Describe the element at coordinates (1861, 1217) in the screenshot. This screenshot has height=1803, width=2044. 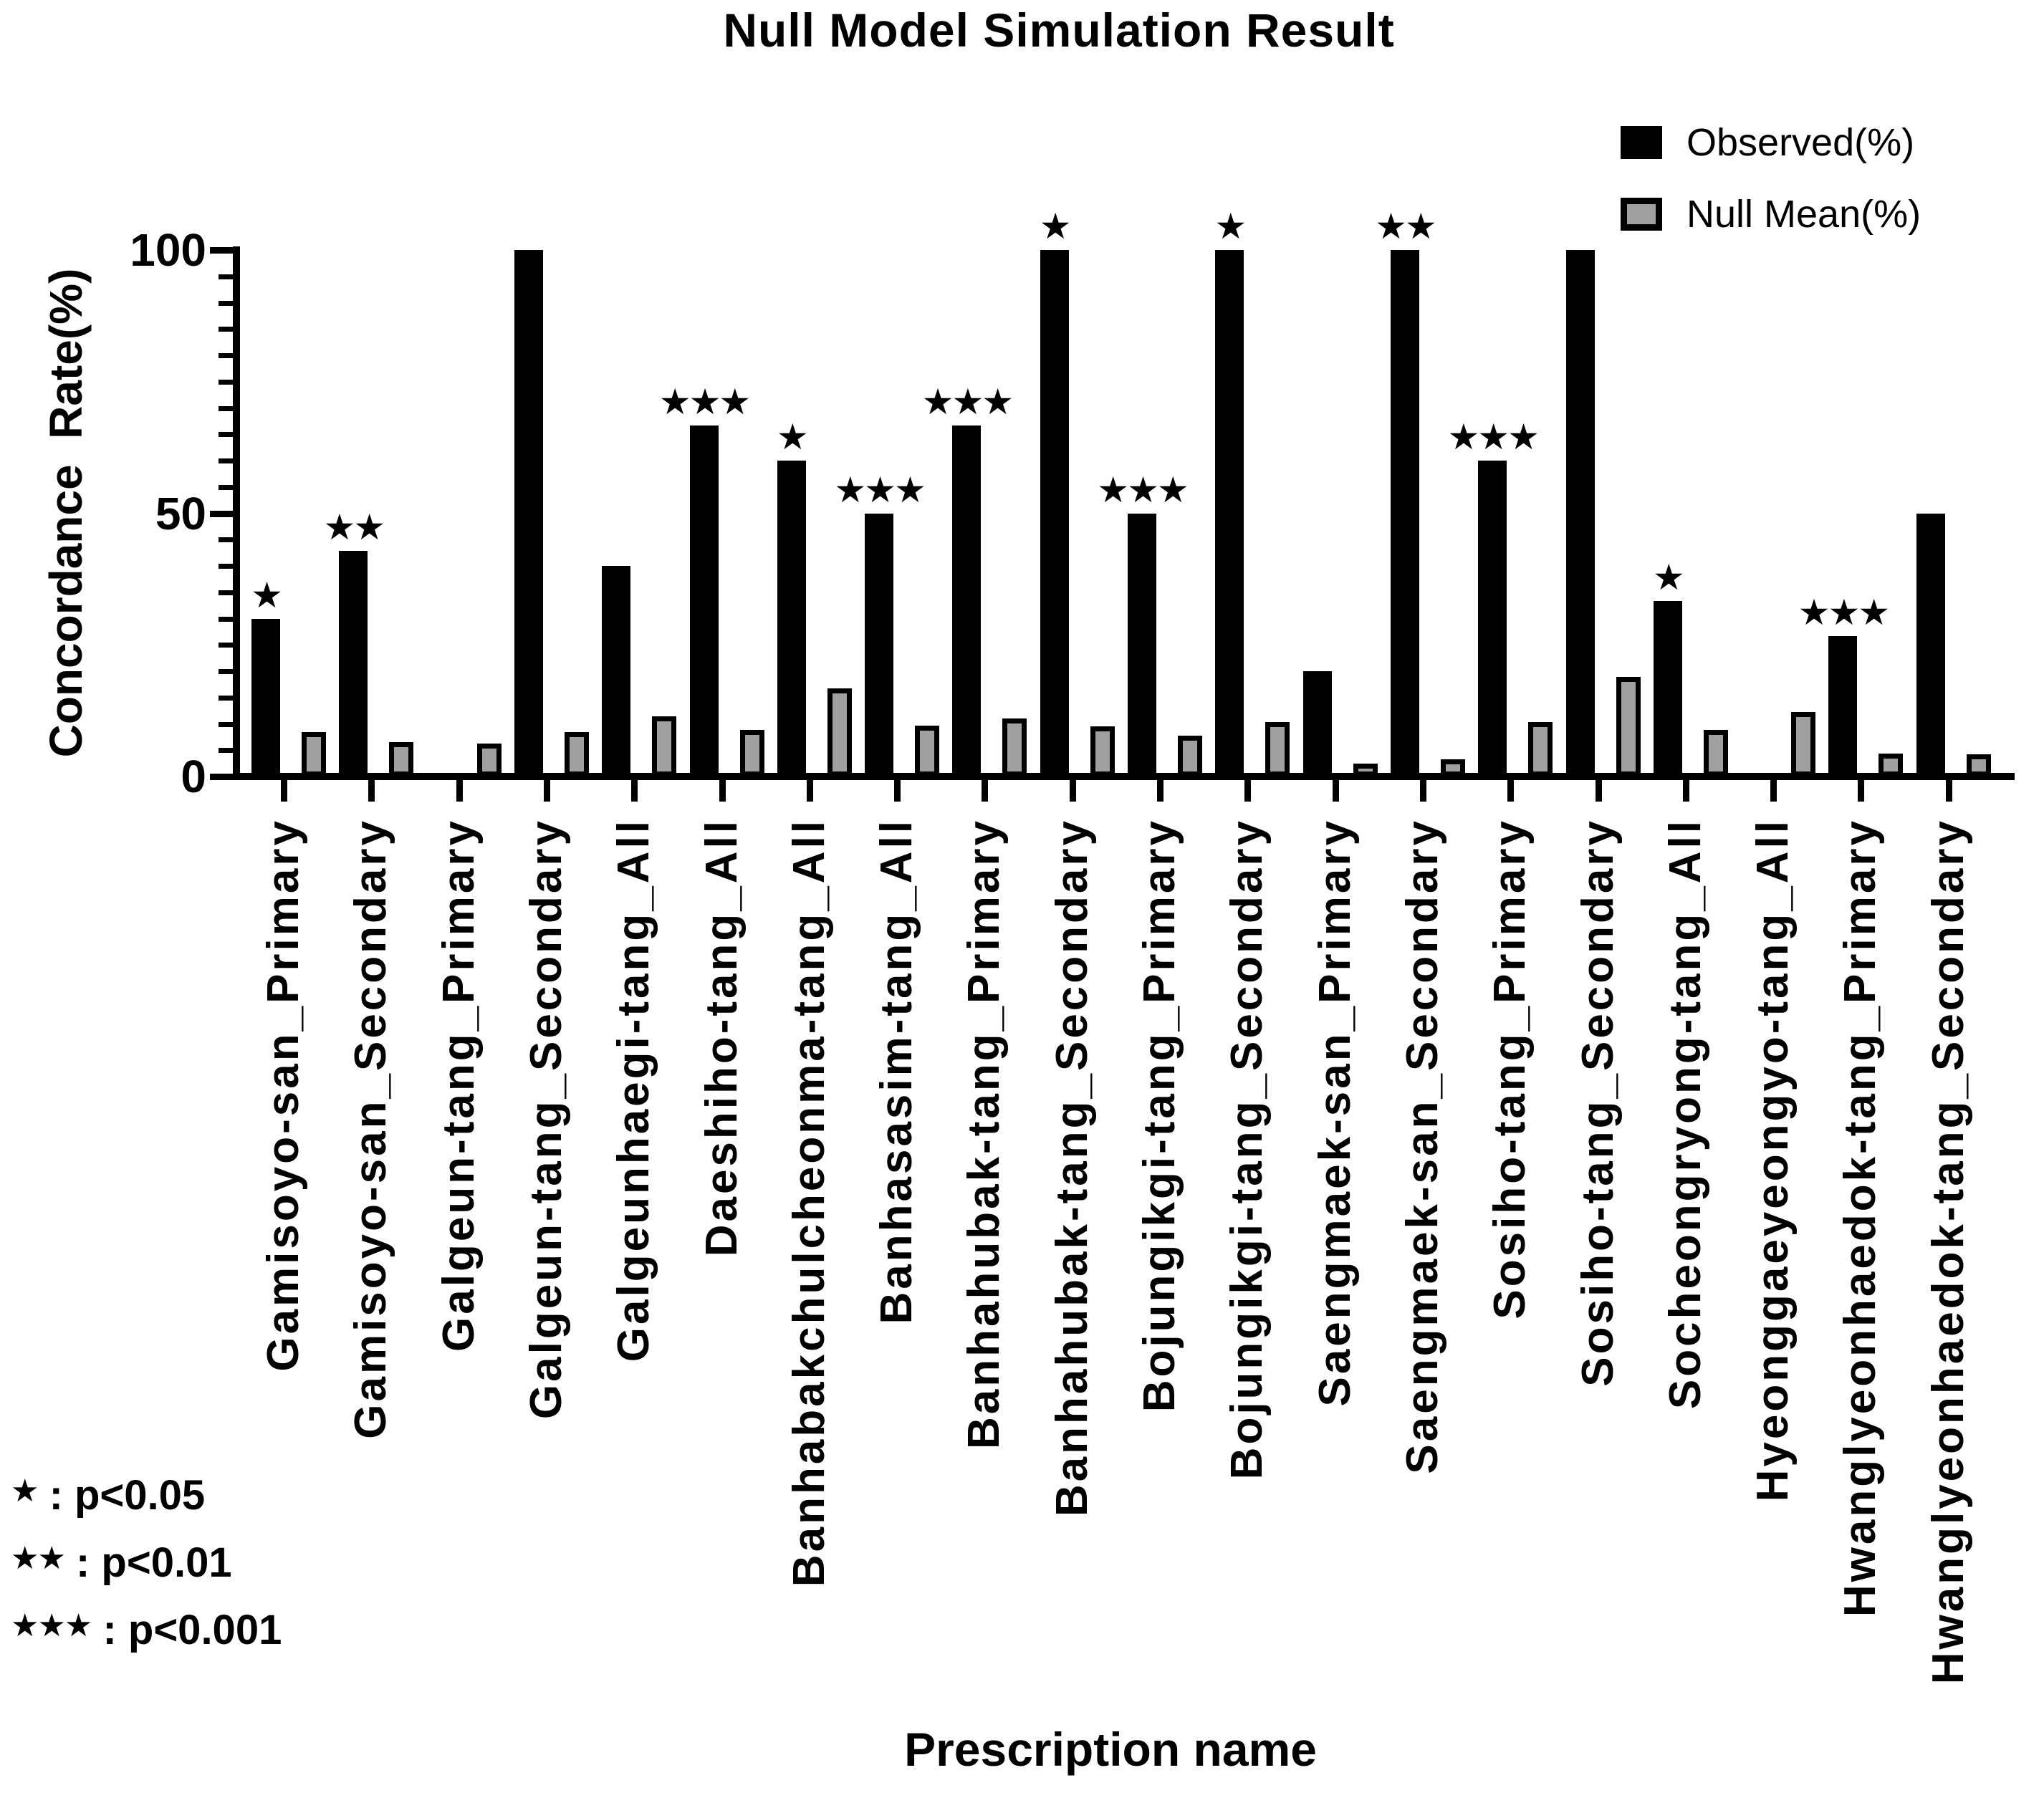
I see `x-category-label: Hwanglyeonhaedok-tang_Primary` at that location.